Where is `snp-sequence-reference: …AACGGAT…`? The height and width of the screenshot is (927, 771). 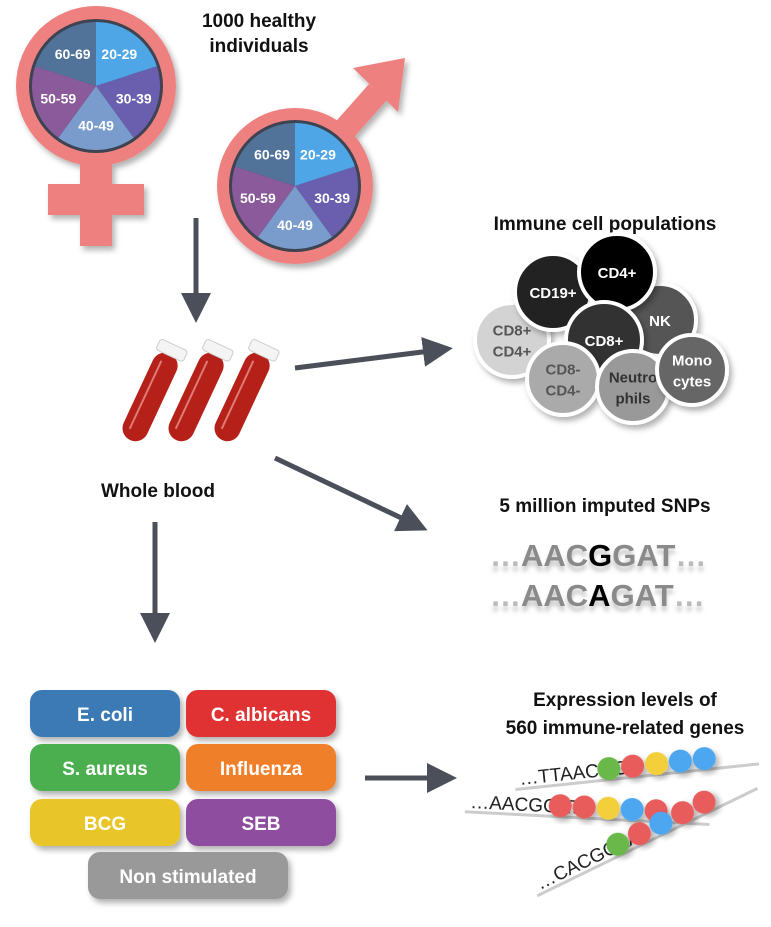
snp-sequence-reference: …AACGGAT… is located at coordinates (598, 555).